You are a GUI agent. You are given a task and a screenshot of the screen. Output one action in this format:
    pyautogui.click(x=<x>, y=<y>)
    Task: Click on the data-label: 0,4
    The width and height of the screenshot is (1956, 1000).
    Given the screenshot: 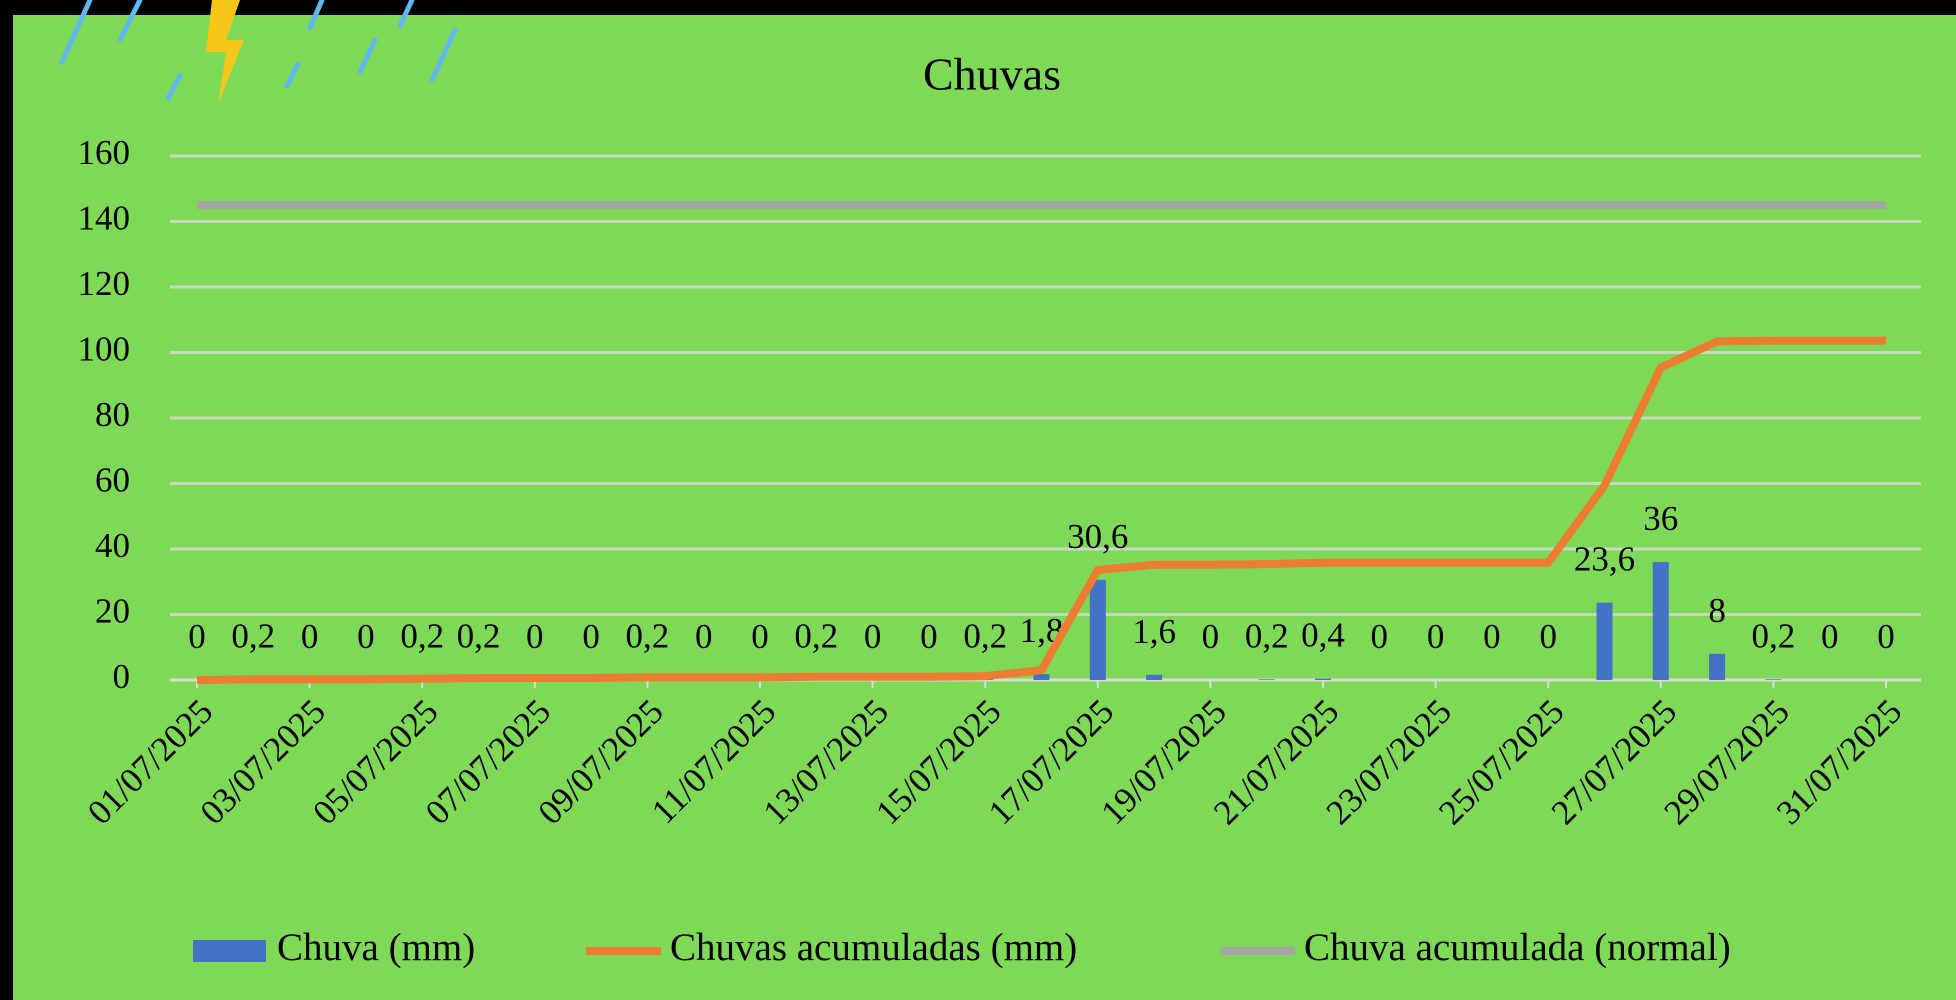 What is the action you would take?
    pyautogui.click(x=1323, y=635)
    